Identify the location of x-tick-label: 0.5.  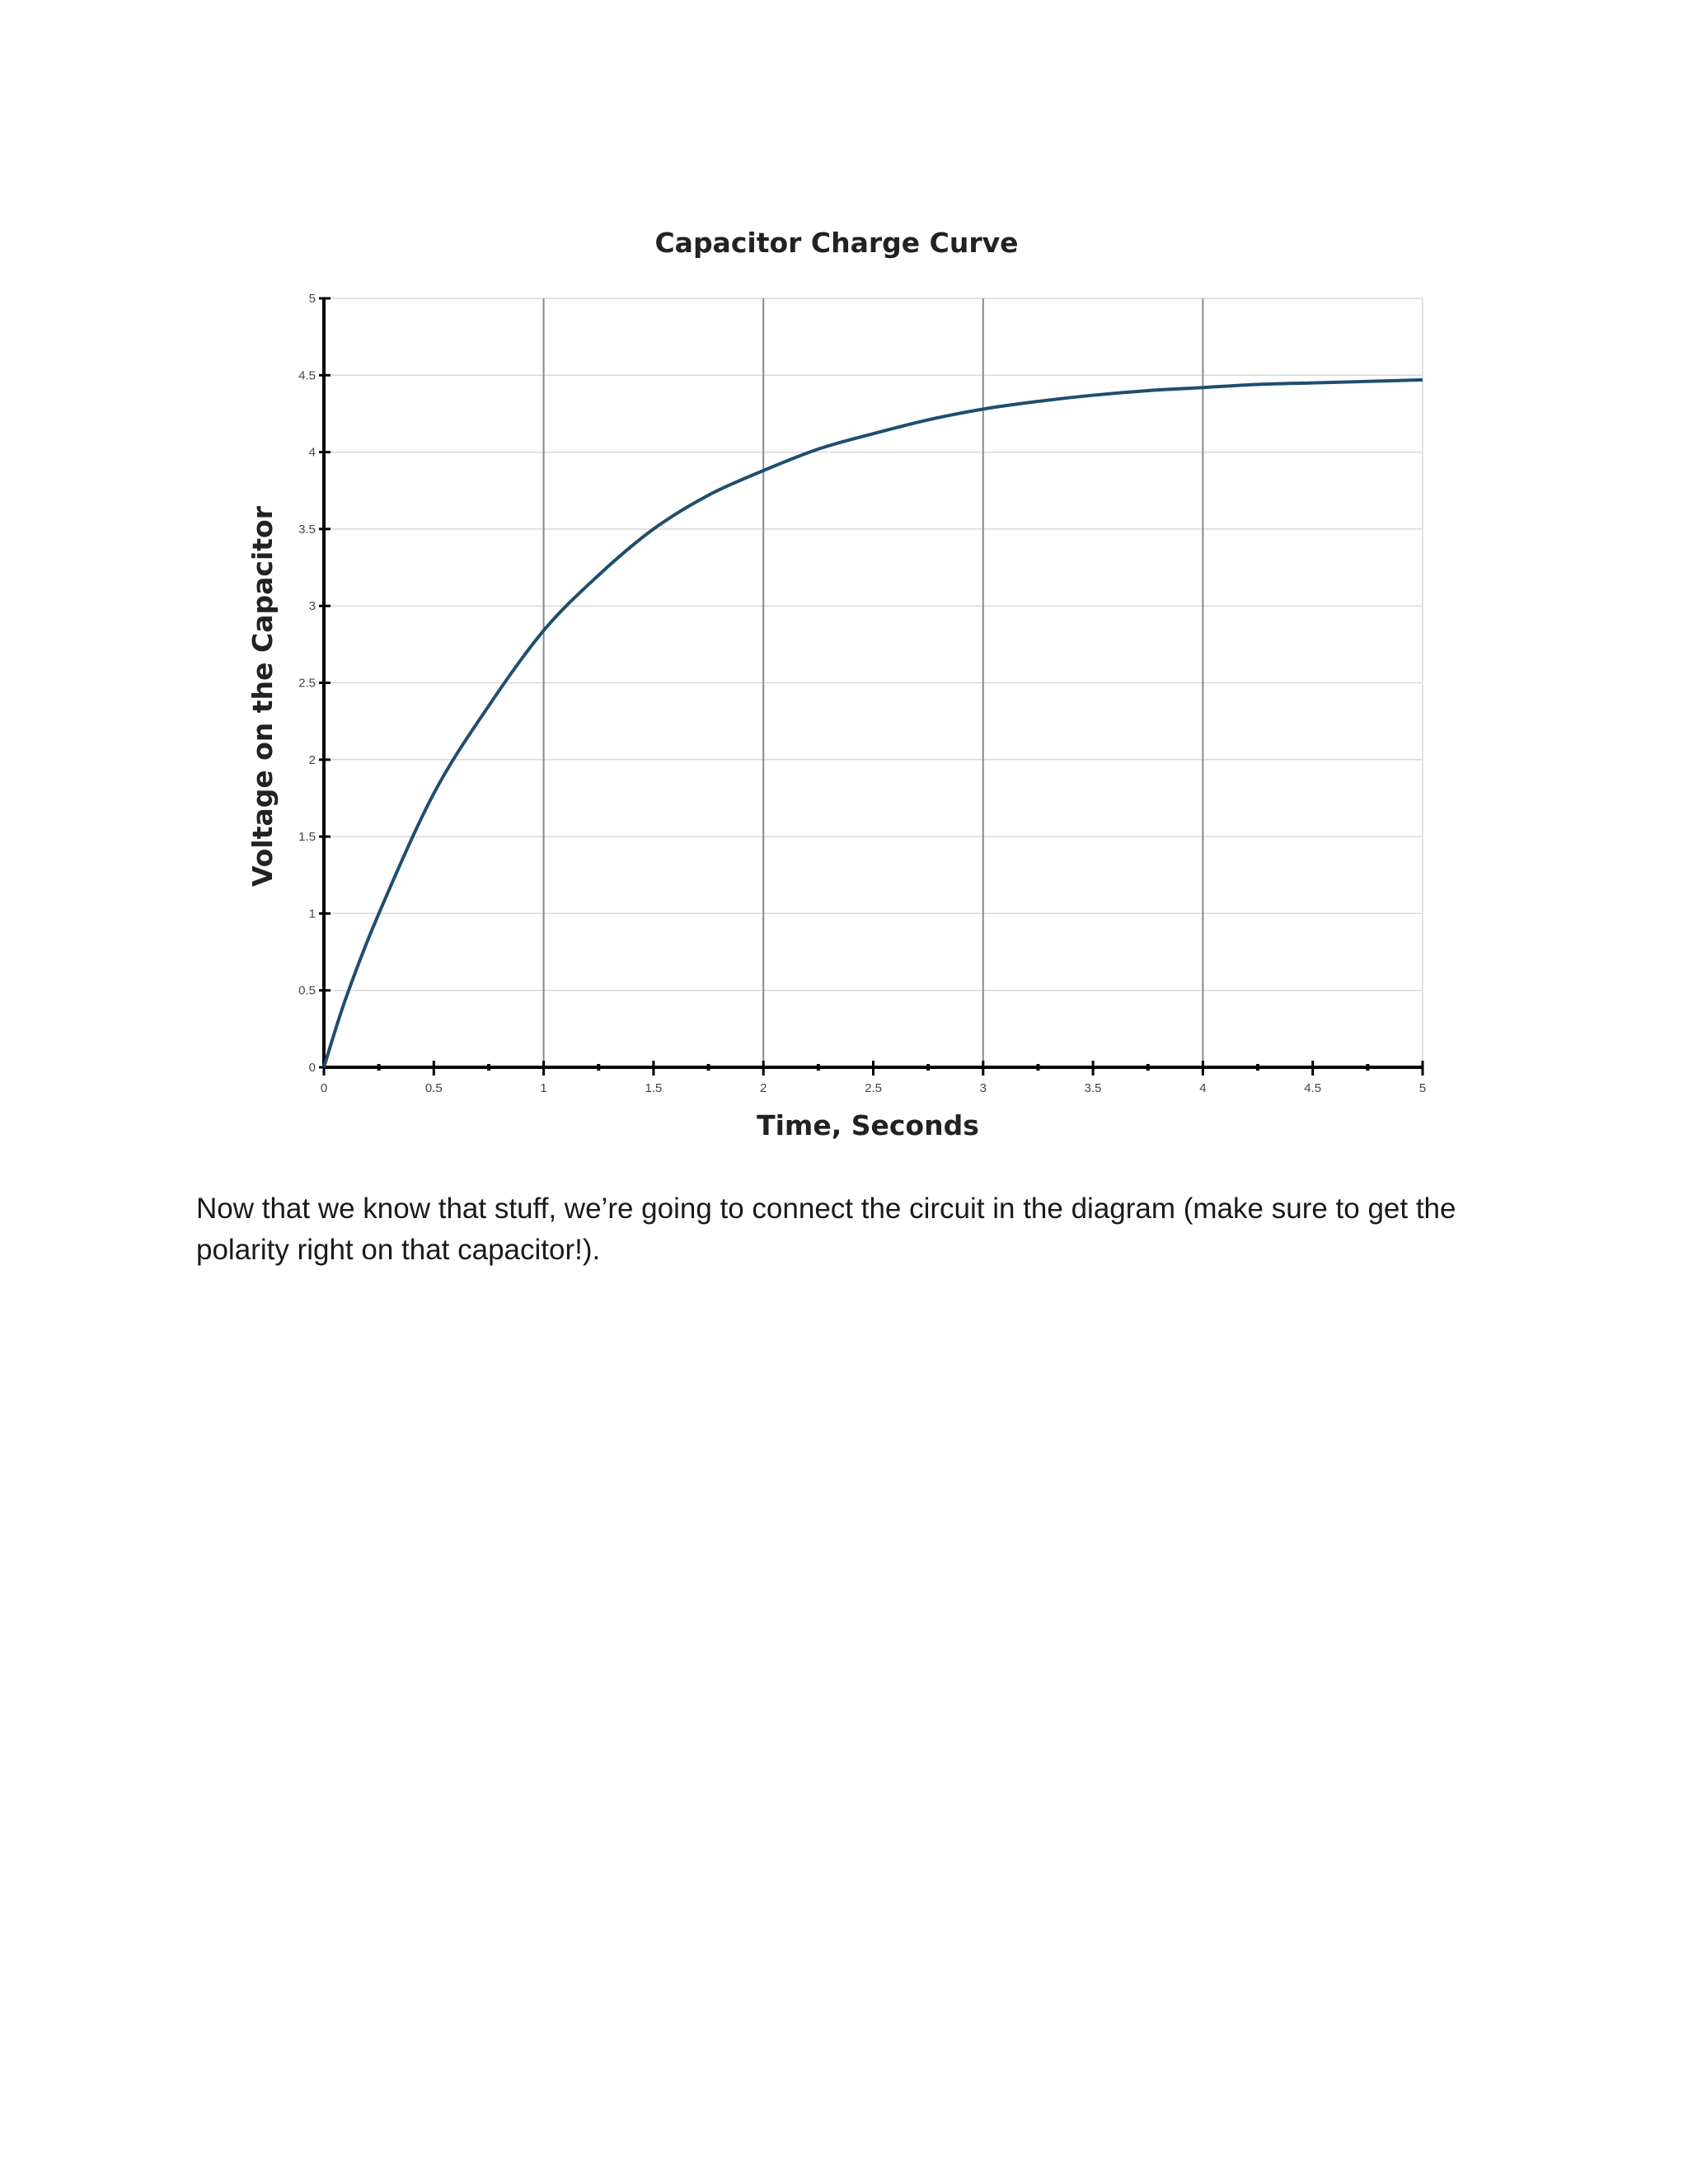
(434, 1088).